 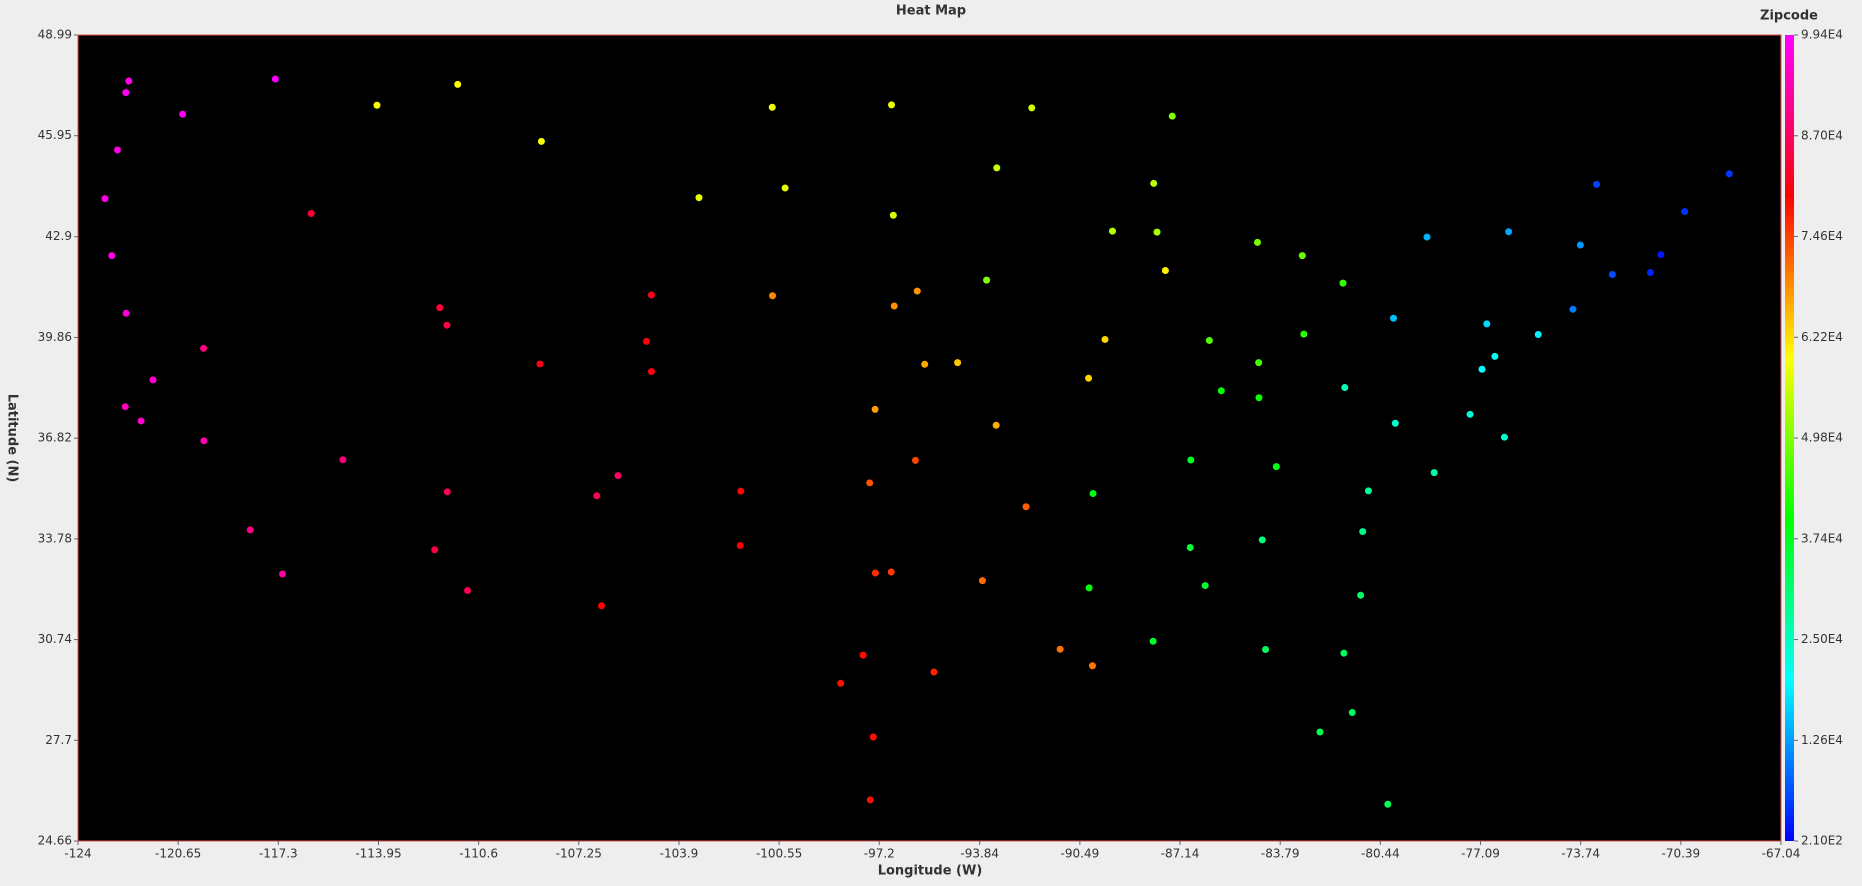 What do you see at coordinates (1380, 854) in the screenshot?
I see `x-tick-label: -80.44` at bounding box center [1380, 854].